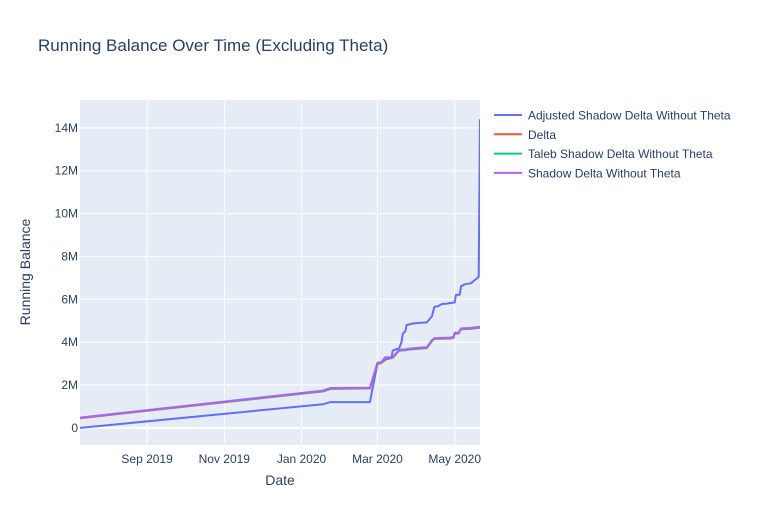 Image resolution: width=776 pixels, height=530 pixels. I want to click on y-tick-label: 12M, so click(66, 171).